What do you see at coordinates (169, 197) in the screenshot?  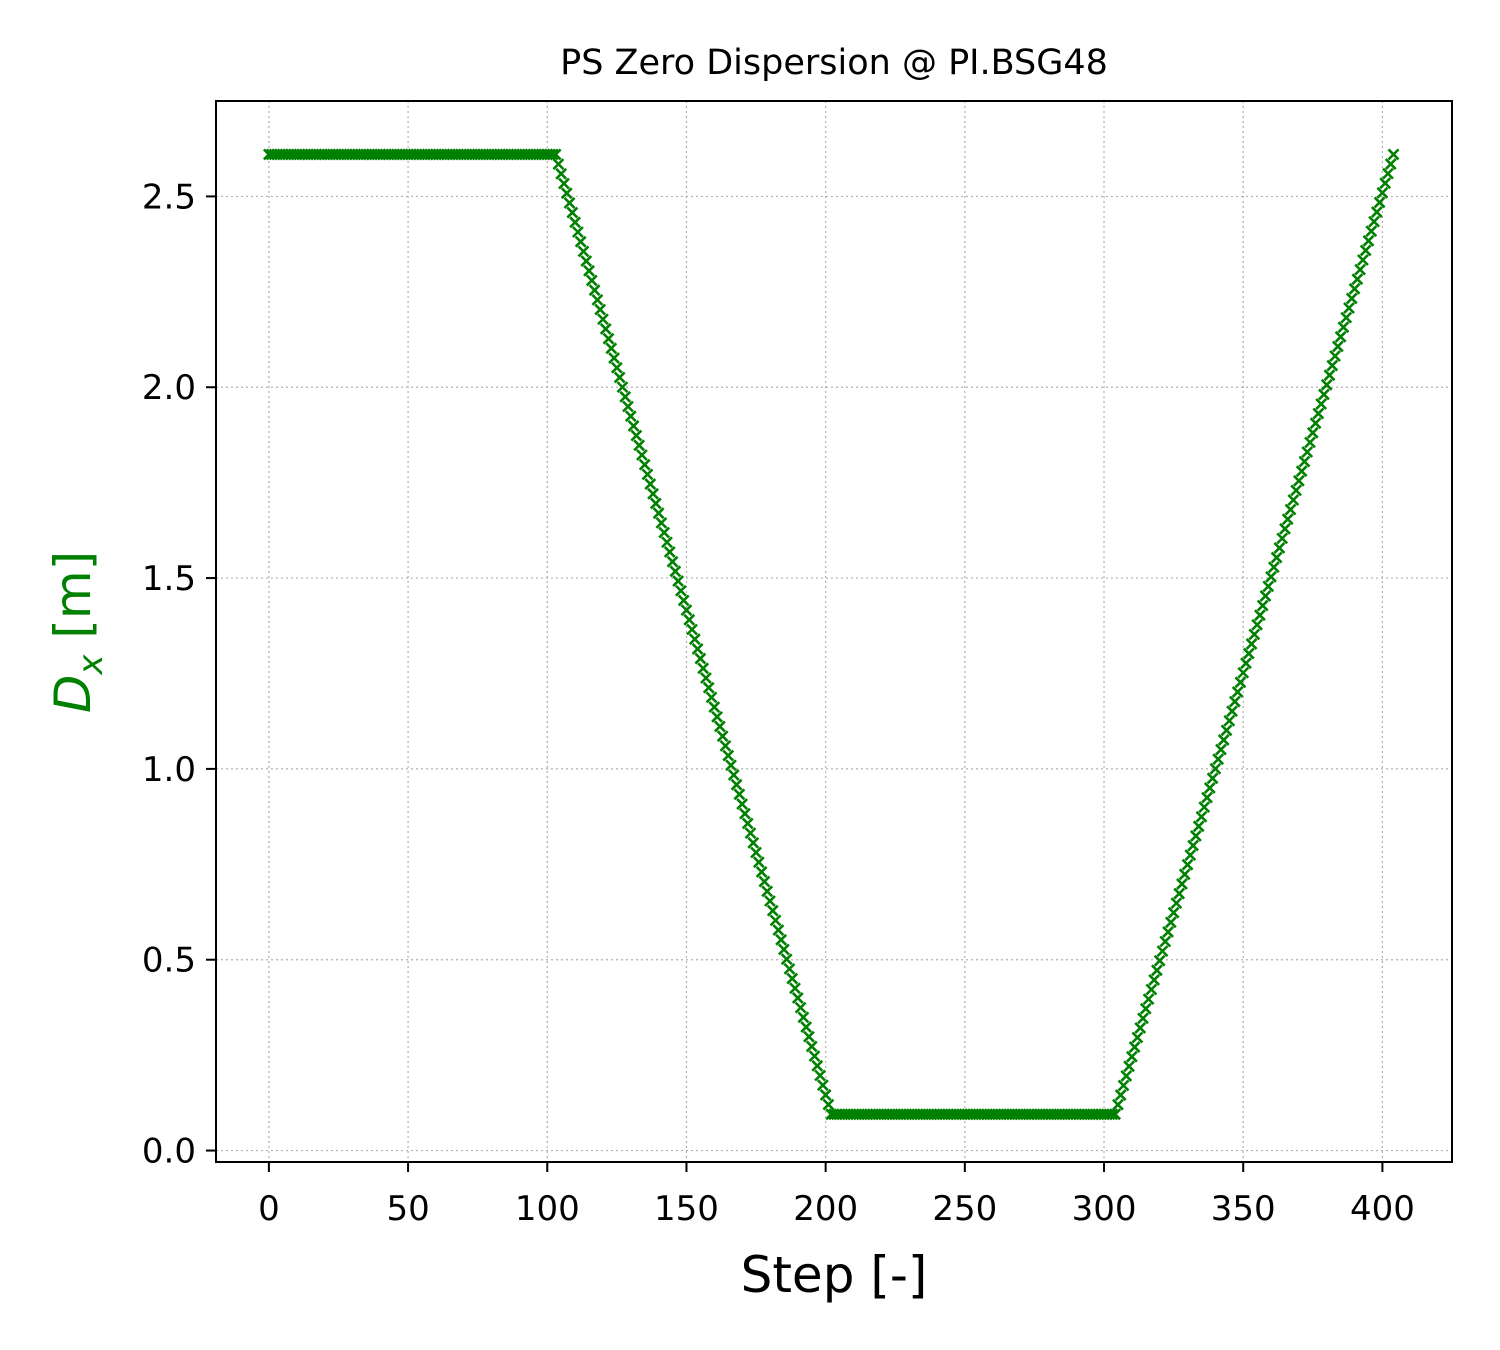 I see `y-tick-label: 2.5` at bounding box center [169, 197].